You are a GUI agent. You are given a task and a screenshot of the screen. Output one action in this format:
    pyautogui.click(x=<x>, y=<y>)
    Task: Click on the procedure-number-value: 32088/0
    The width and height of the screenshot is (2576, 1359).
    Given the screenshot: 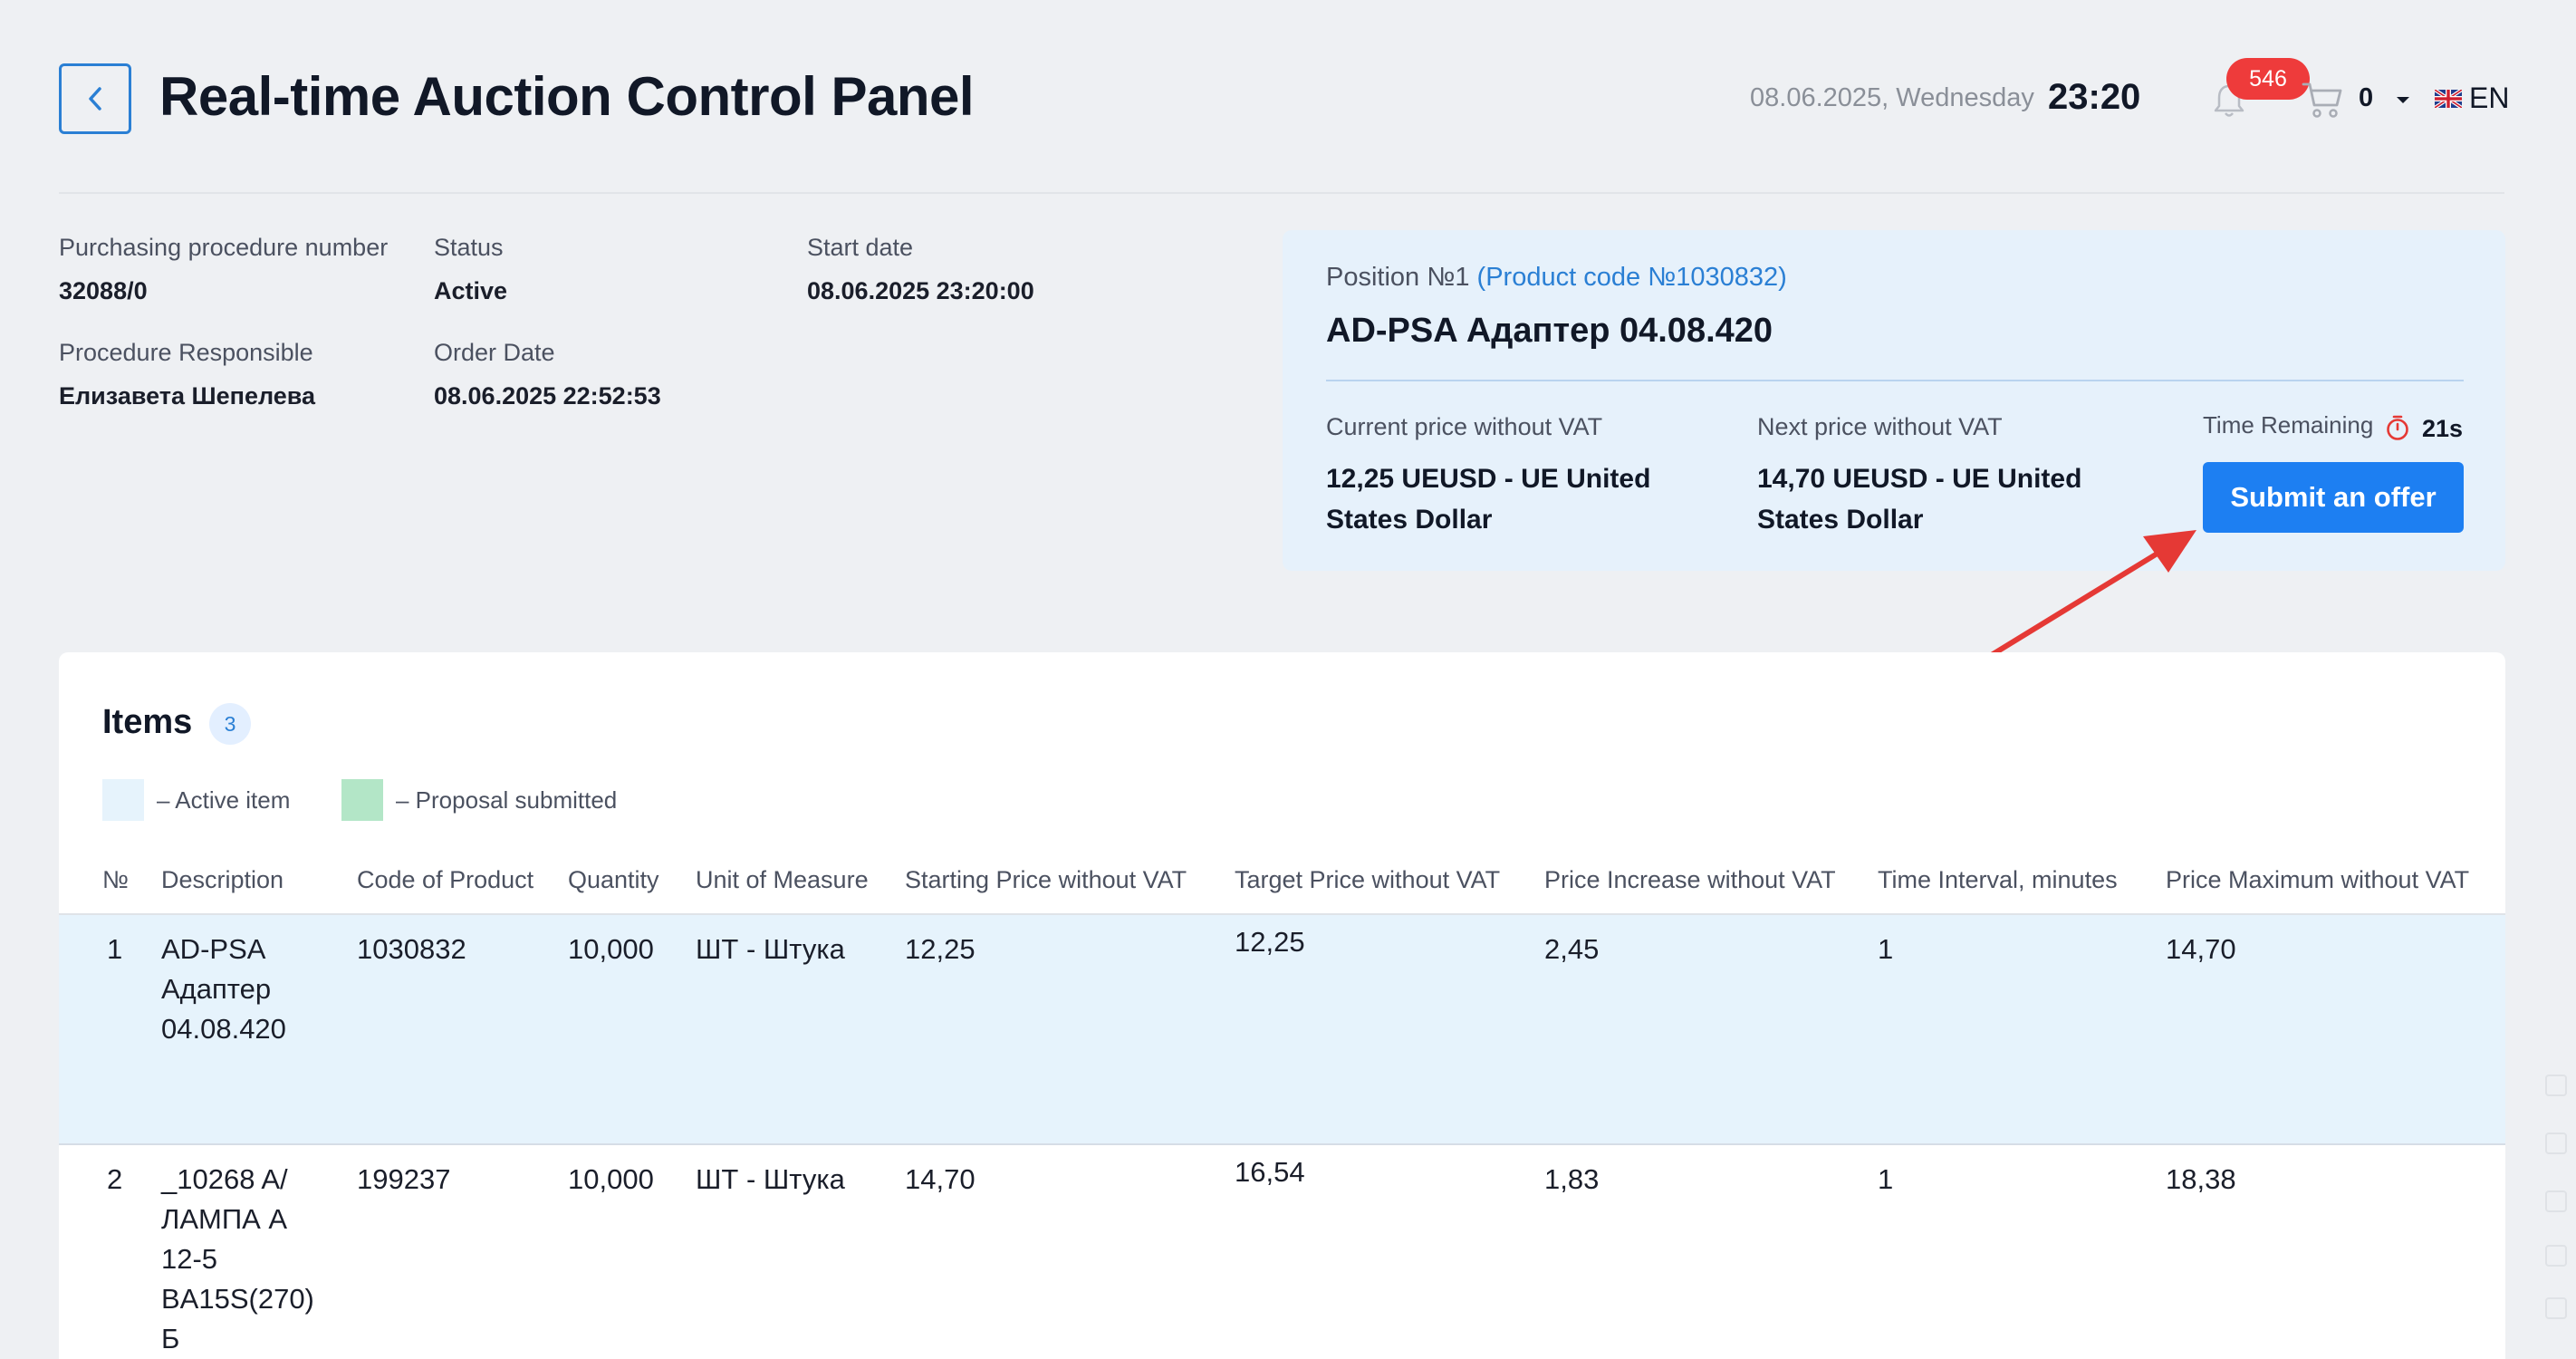 What is the action you would take?
    pyautogui.click(x=103, y=290)
    